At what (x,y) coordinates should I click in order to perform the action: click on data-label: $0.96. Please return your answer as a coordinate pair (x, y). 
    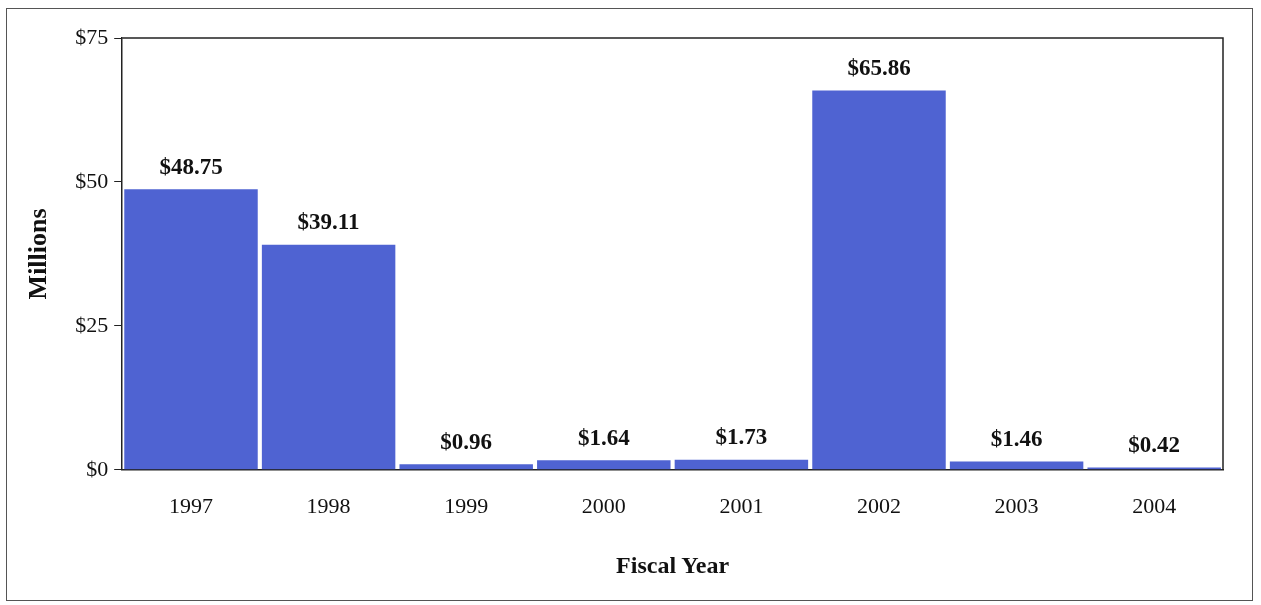
    Looking at the image, I should click on (466, 441).